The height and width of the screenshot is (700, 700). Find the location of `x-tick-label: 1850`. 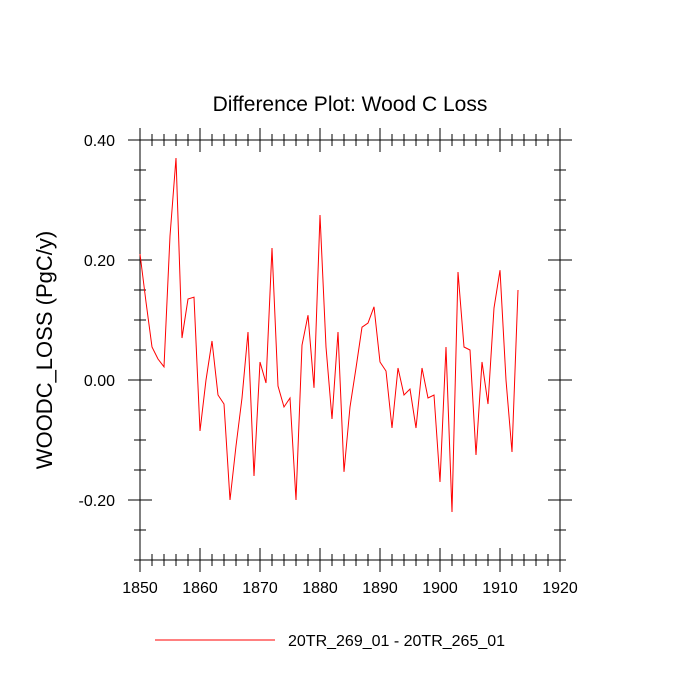

x-tick-label: 1850 is located at coordinates (140, 588).